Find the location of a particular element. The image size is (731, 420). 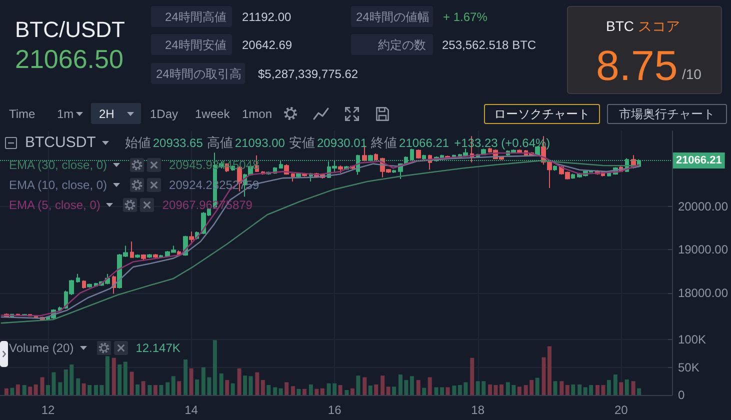

text: EMA (30, close, 0) is located at coordinates (58, 165).